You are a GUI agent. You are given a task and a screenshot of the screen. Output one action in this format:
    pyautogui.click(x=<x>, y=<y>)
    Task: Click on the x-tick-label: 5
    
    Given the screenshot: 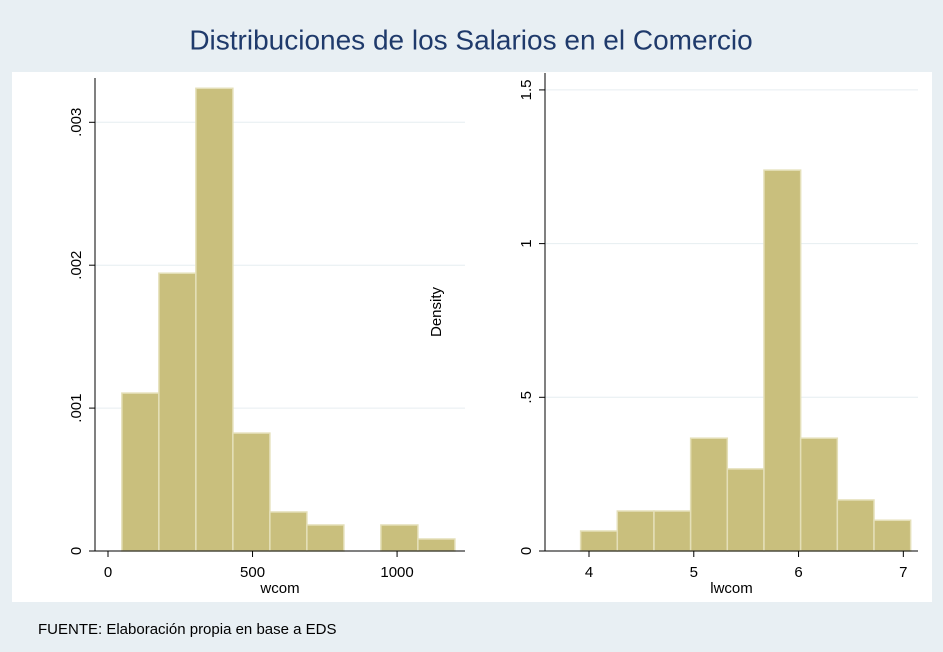 What is the action you would take?
    pyautogui.click(x=694, y=572)
    